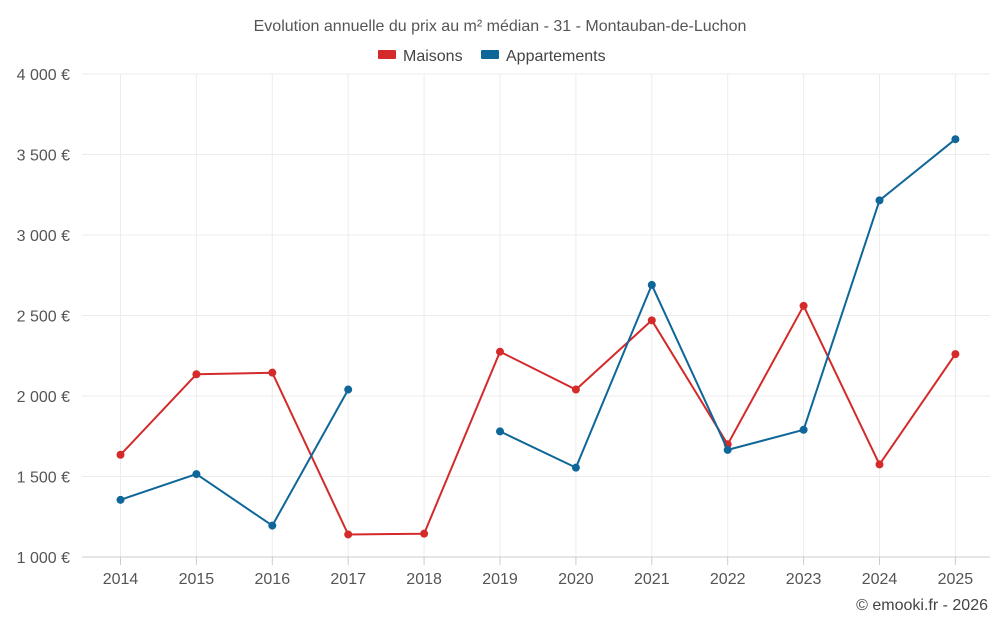 This screenshot has height=625, width=1000. What do you see at coordinates (576, 579) in the screenshot?
I see `x-tick-label: 2020` at bounding box center [576, 579].